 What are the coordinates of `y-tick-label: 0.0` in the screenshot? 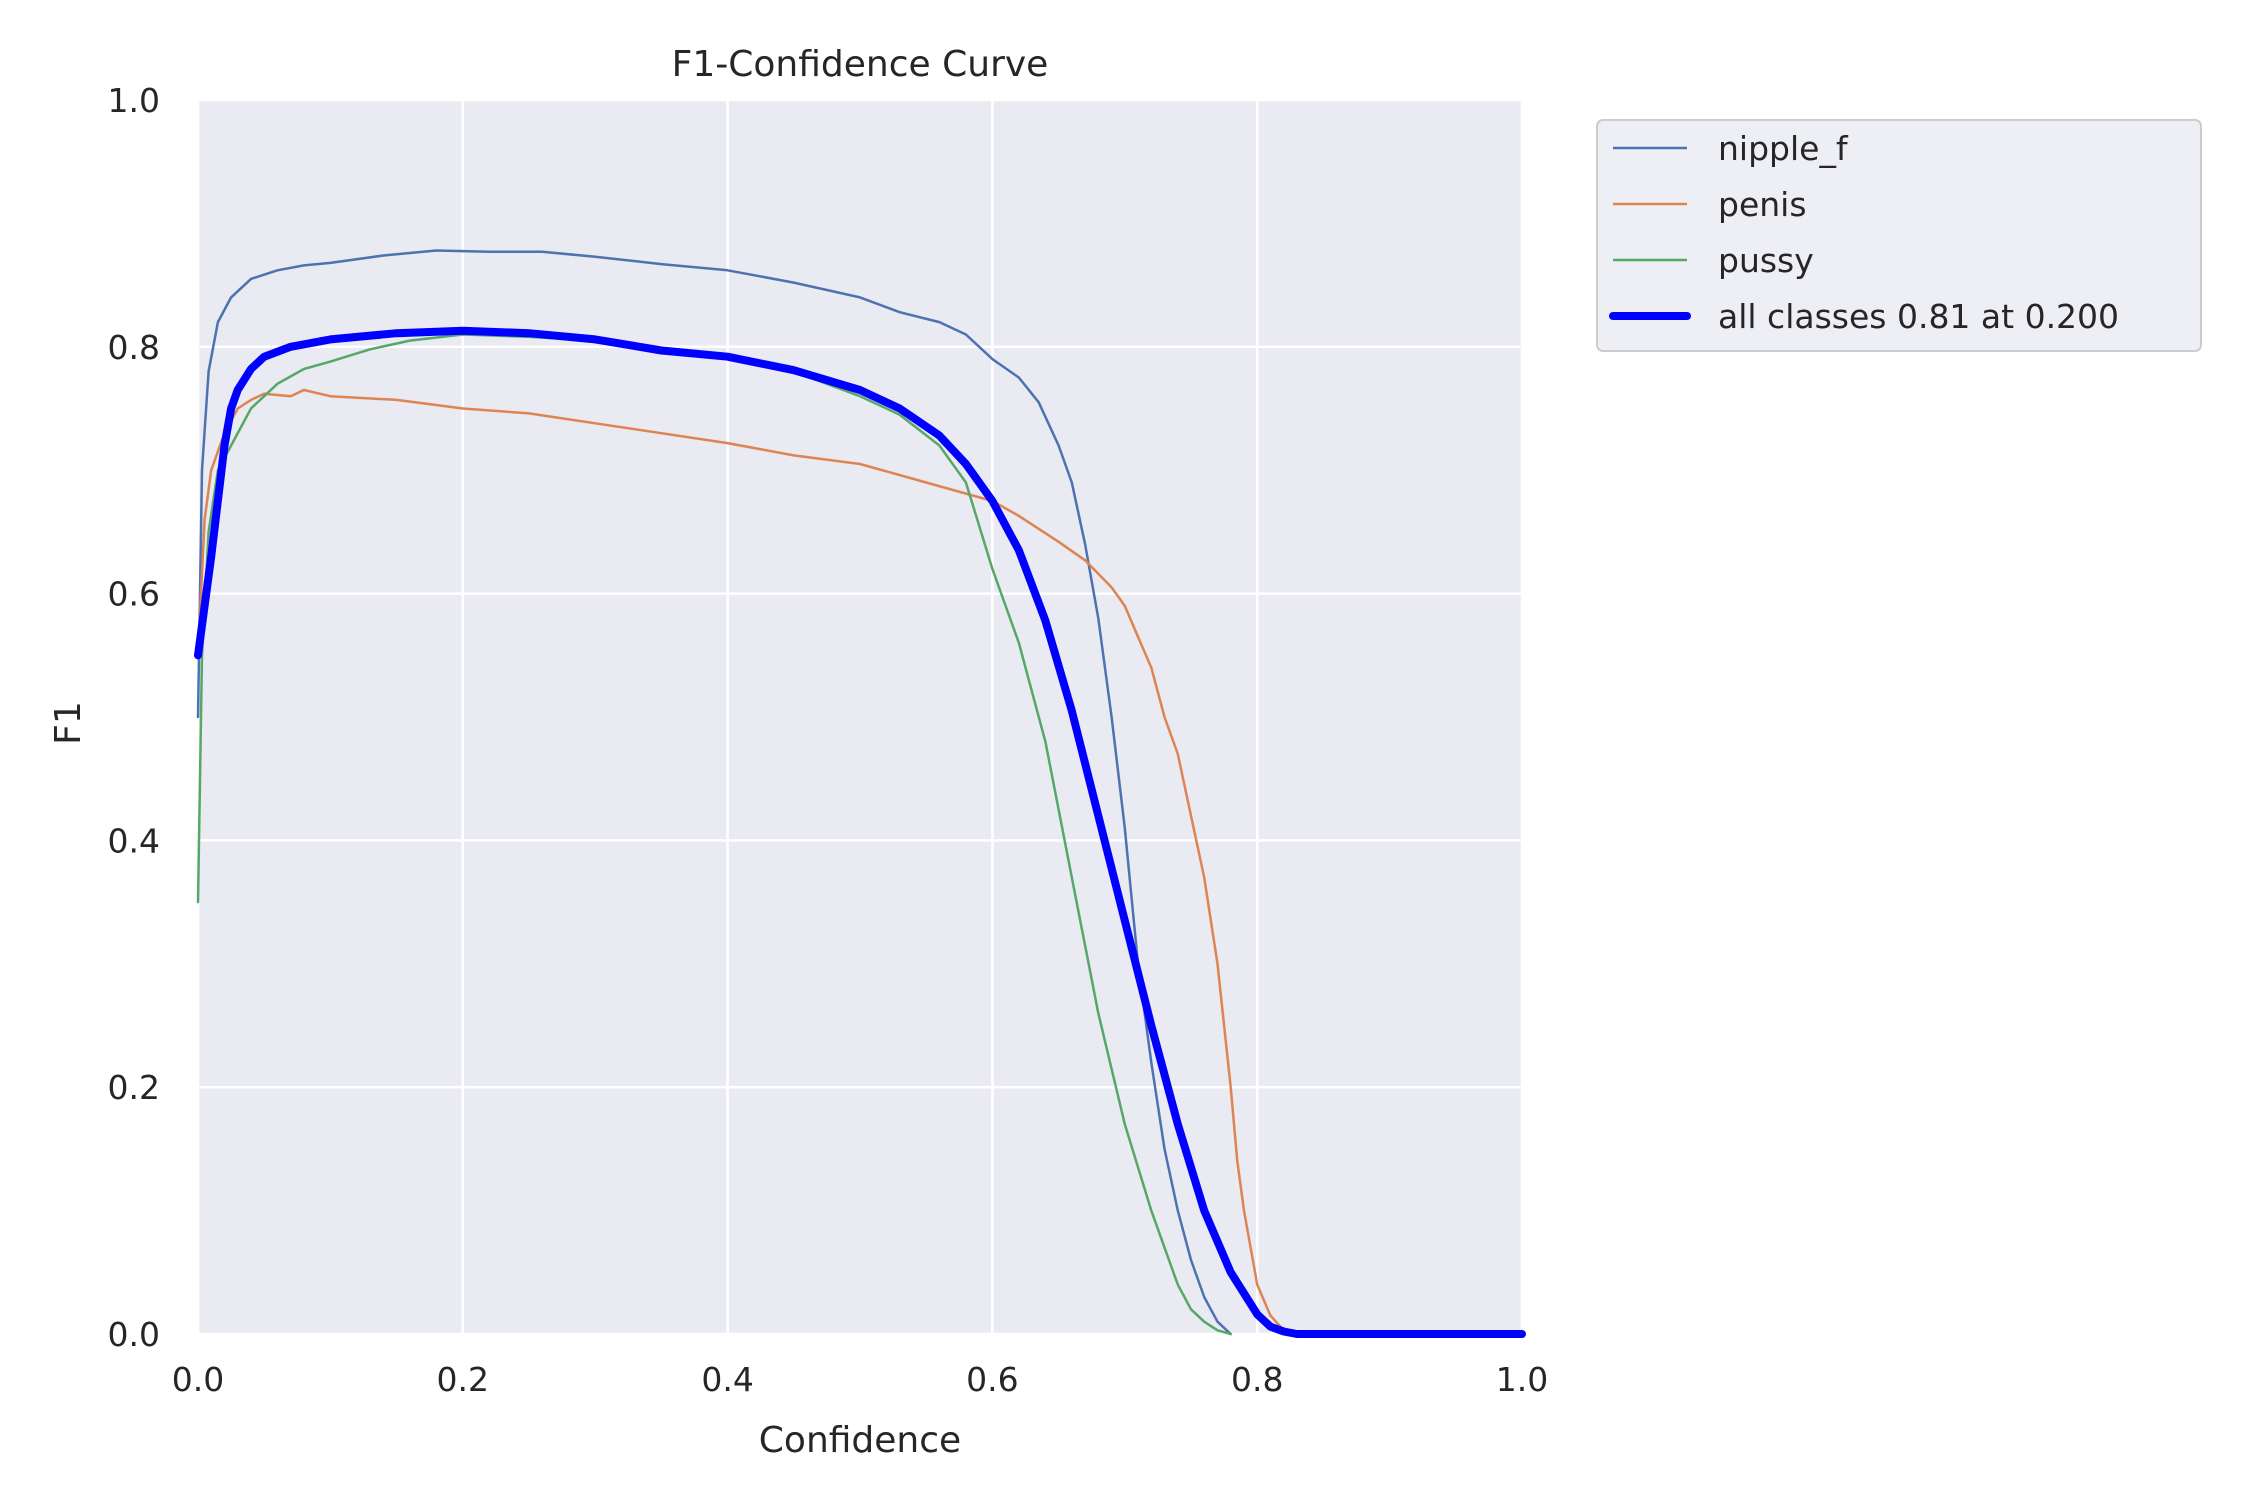 It's located at (134, 1334).